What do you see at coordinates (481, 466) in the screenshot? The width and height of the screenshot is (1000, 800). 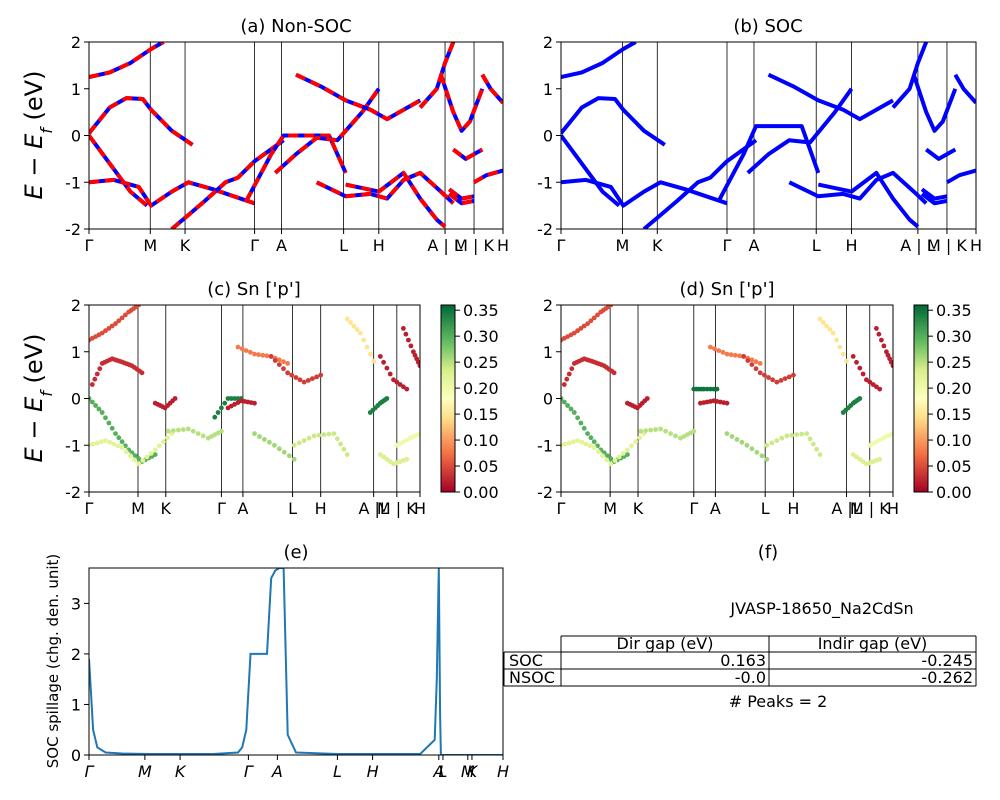 I see `colorbar-tick-label-6: 0.05` at bounding box center [481, 466].